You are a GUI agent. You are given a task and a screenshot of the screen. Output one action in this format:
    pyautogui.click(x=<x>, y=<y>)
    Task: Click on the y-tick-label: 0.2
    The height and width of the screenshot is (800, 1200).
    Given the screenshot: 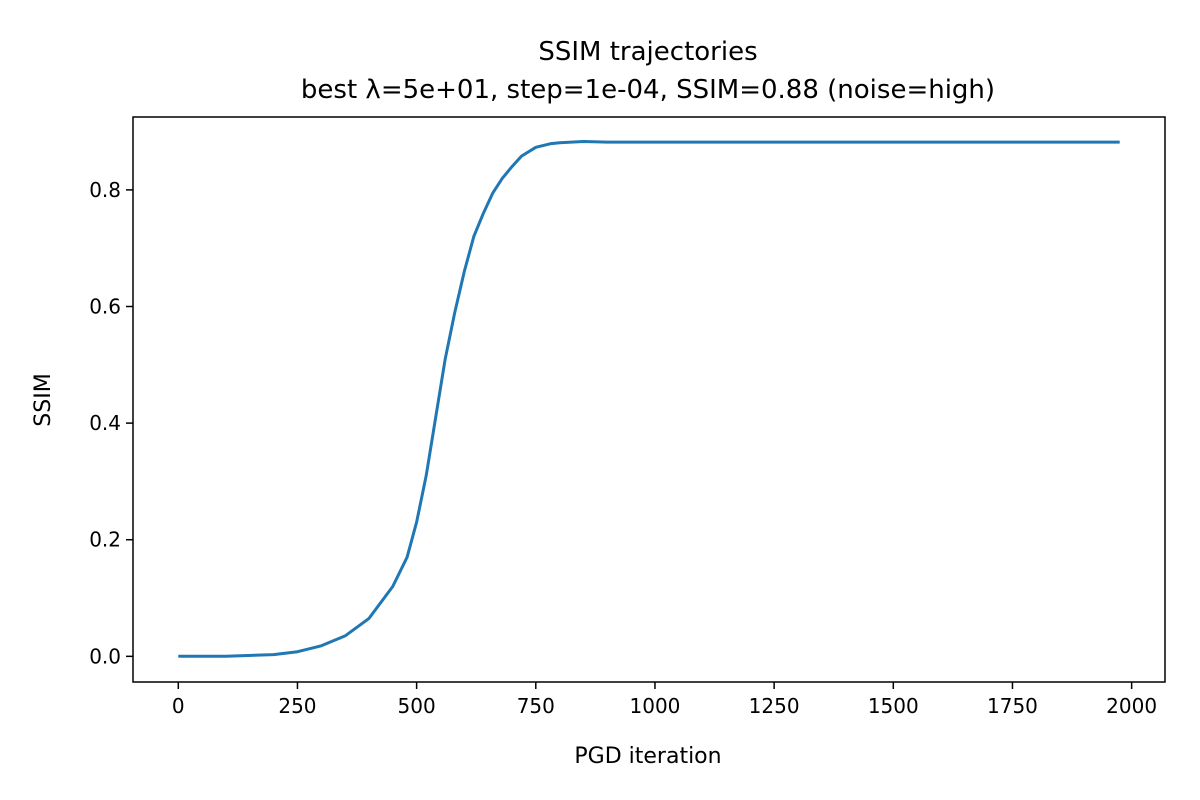 What is the action you would take?
    pyautogui.click(x=105, y=540)
    